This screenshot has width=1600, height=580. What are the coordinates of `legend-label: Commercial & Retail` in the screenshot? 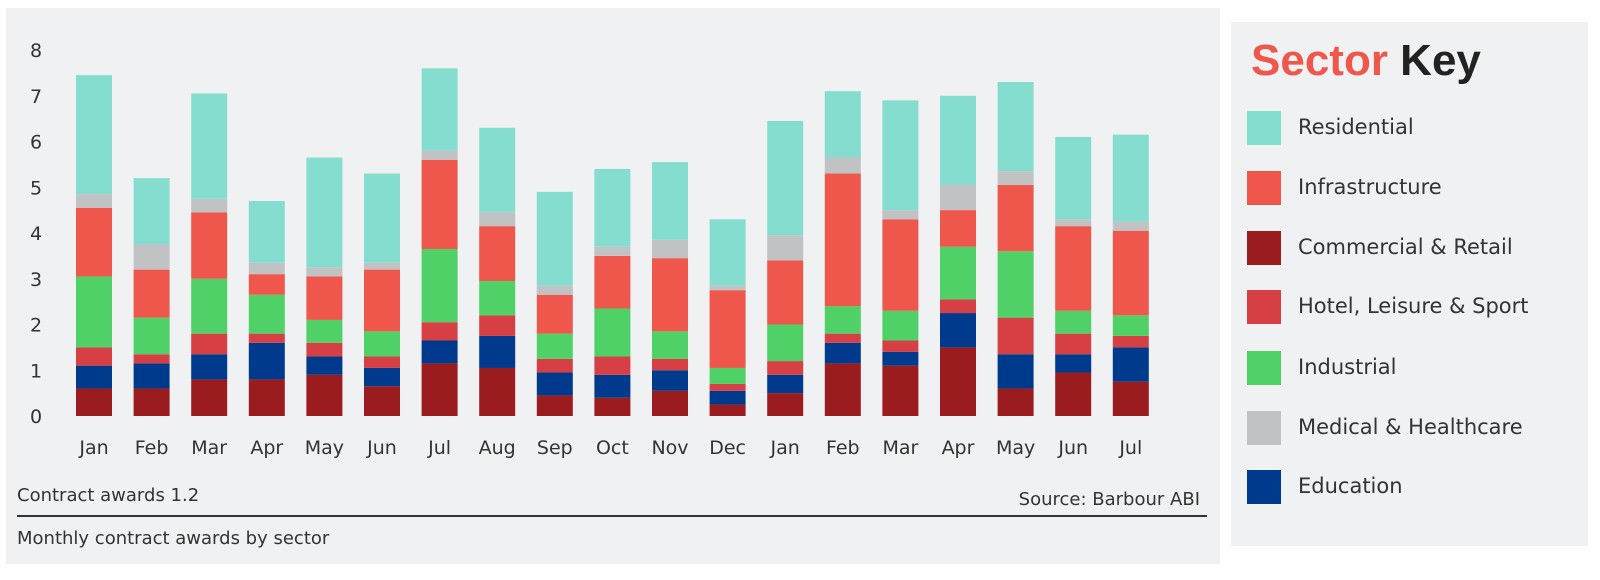 It's located at (1405, 247).